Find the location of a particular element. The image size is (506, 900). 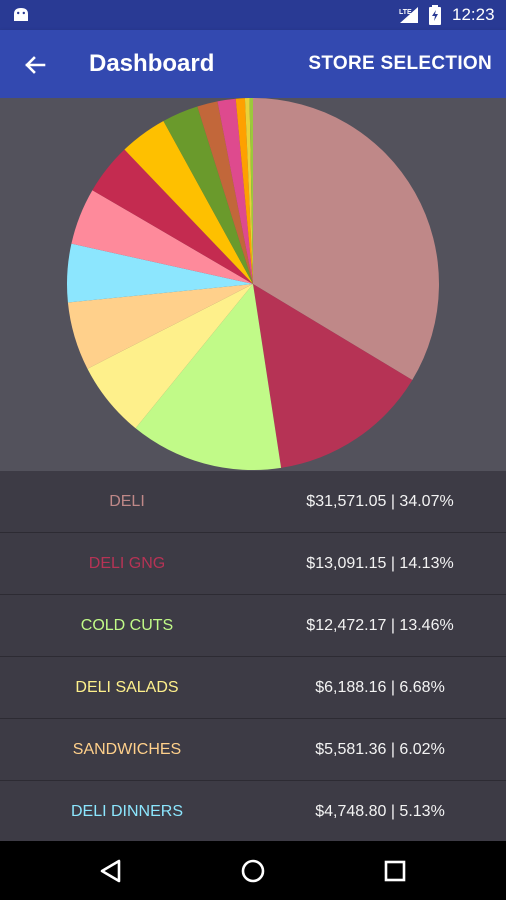

home-circle-icon is located at coordinates (253, 871).